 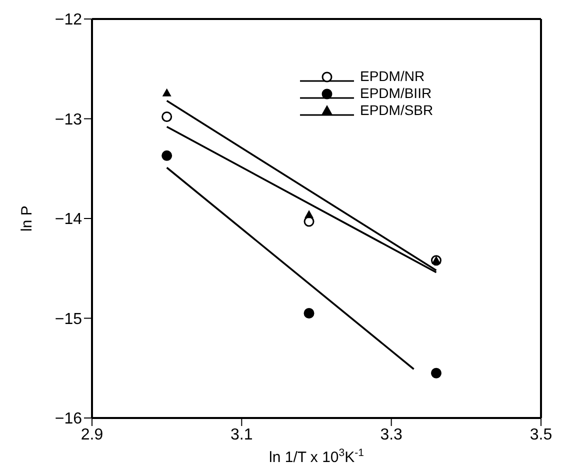 What do you see at coordinates (68, 119) in the screenshot?
I see `y-tick-label: −13` at bounding box center [68, 119].